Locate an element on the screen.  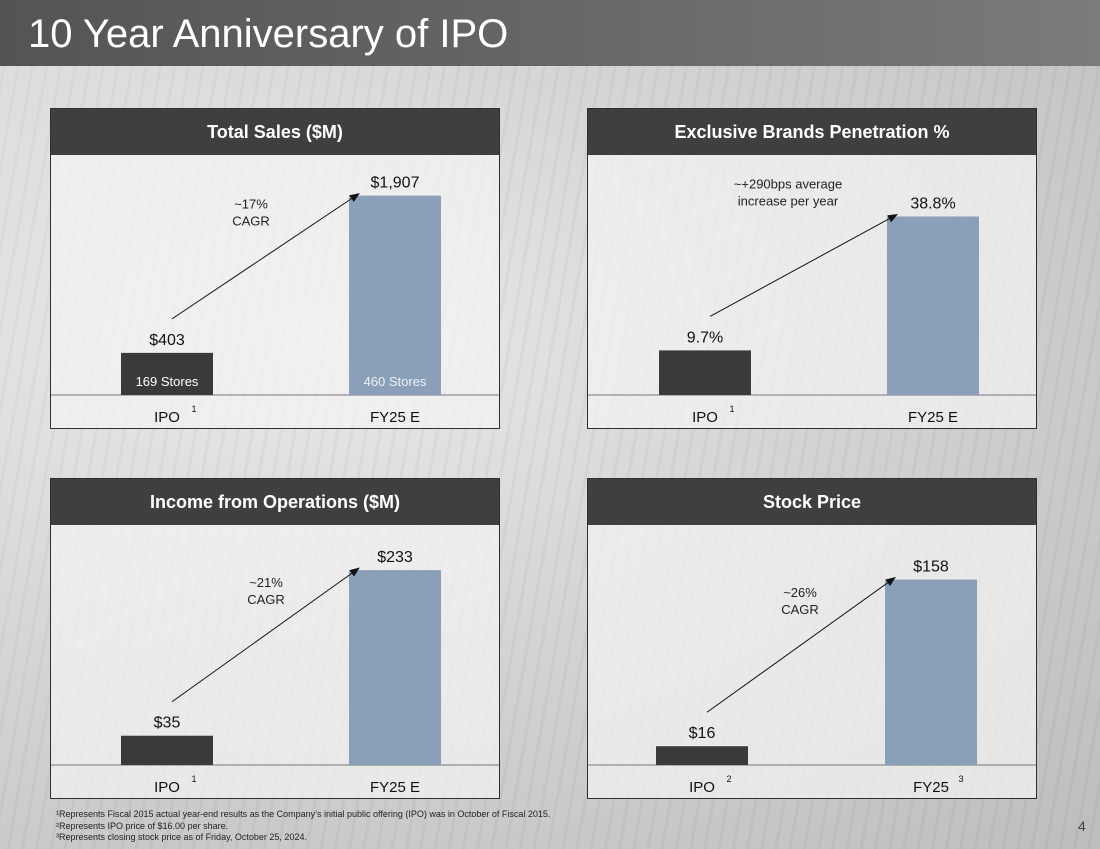
category-superscript: 3 is located at coordinates (960, 779).